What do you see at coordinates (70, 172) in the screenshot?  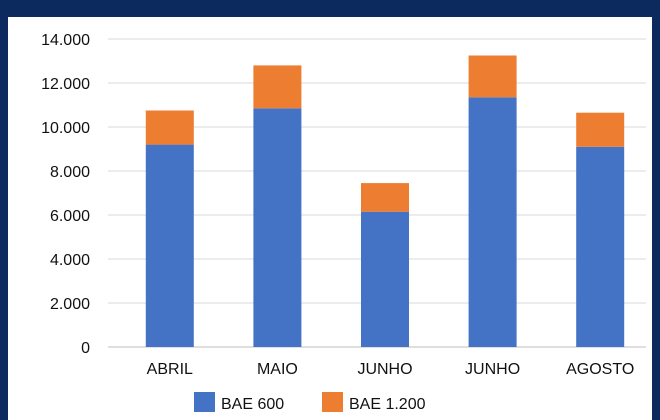 I see `y-tick-label: 8.000` at bounding box center [70, 172].